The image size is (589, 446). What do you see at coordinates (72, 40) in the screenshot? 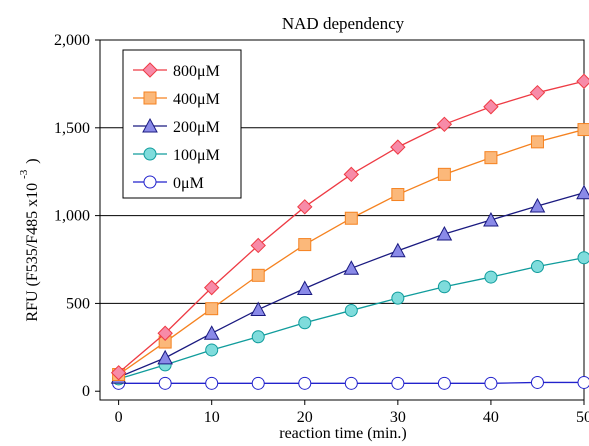
I see `y-tick-label: 2,000` at bounding box center [72, 40].